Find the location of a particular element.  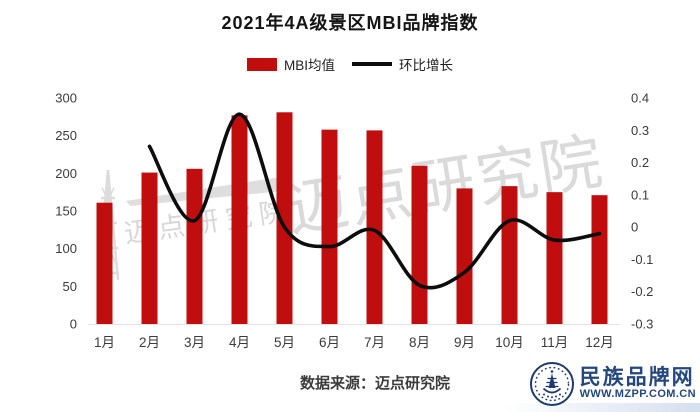

x-tick-5月: 5月 is located at coordinates (284, 342).